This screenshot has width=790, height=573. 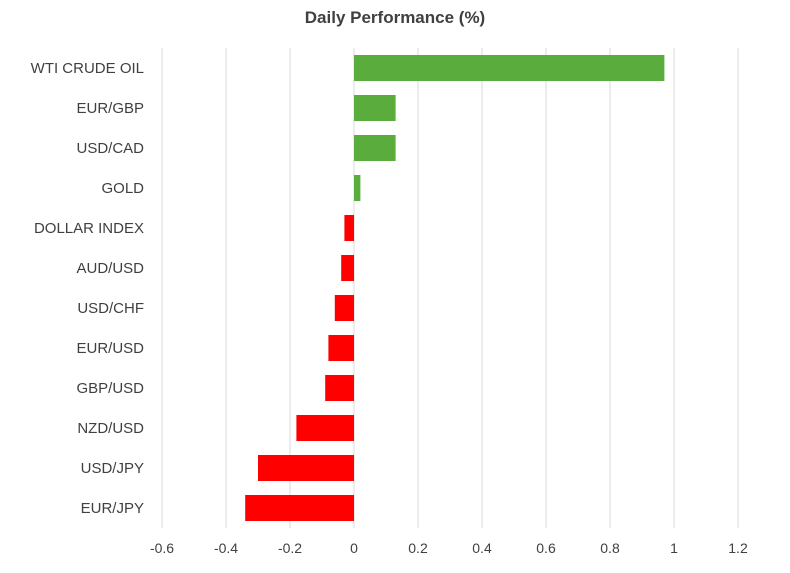 What do you see at coordinates (395, 17) in the screenshot?
I see `chart-title: Daily Performance (%)` at bounding box center [395, 17].